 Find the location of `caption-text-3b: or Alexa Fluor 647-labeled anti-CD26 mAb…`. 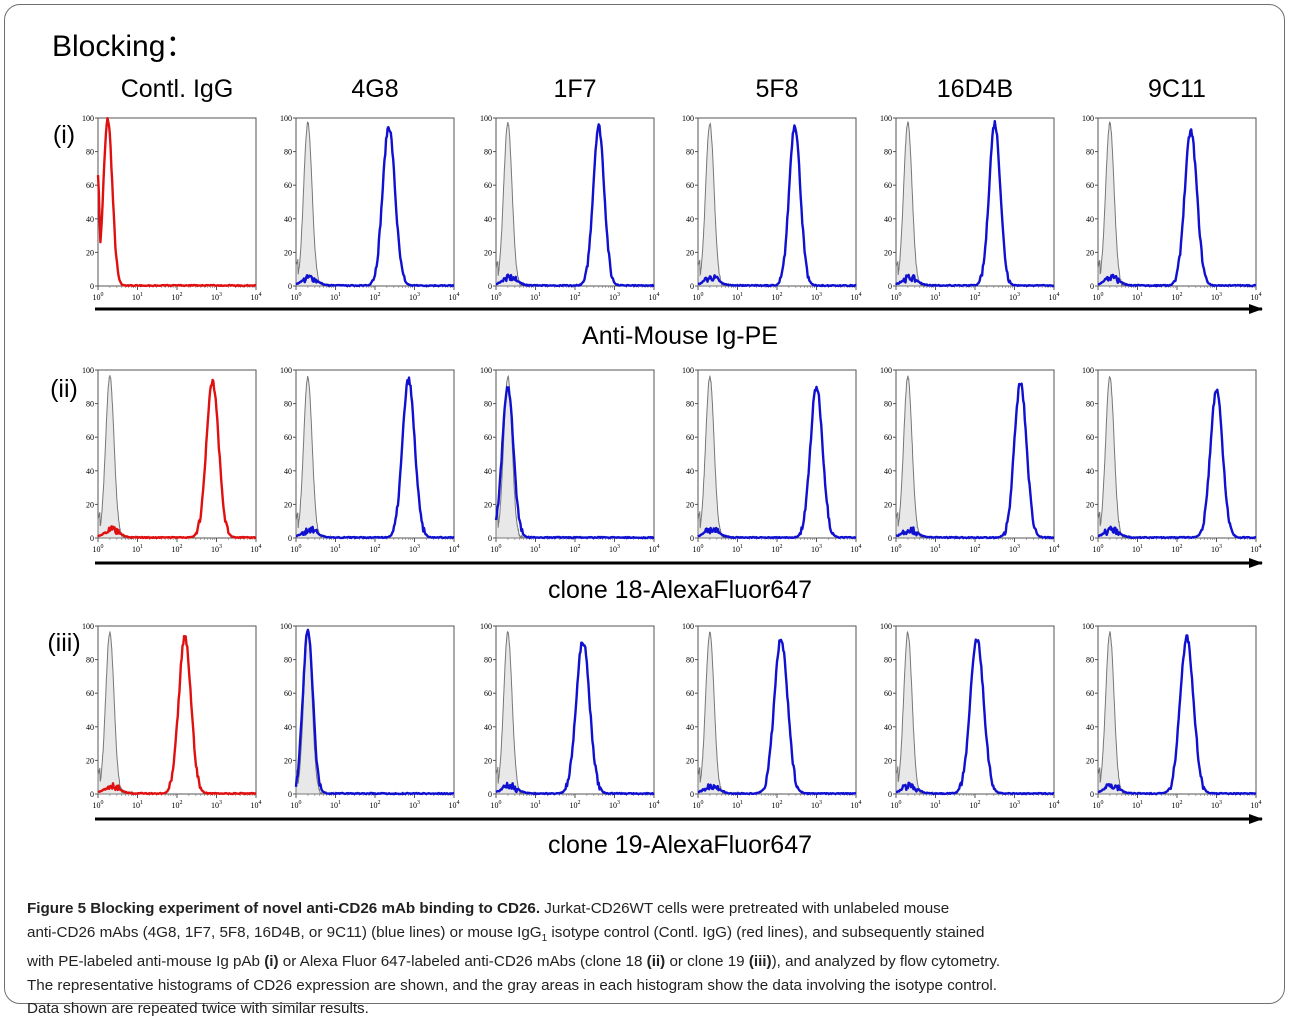

caption-text-3b: or Alexa Fluor 647-labeled anti-CD26 mAb… is located at coordinates (462, 962).